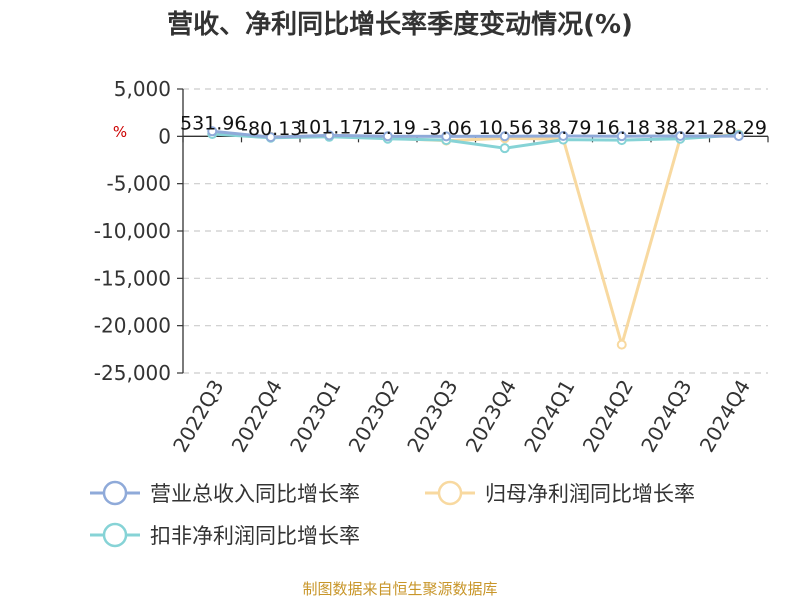 This screenshot has width=800, height=600. What do you see at coordinates (549, 416) in the screenshot?
I see `x-tick-label: 2024Q1` at bounding box center [549, 416].